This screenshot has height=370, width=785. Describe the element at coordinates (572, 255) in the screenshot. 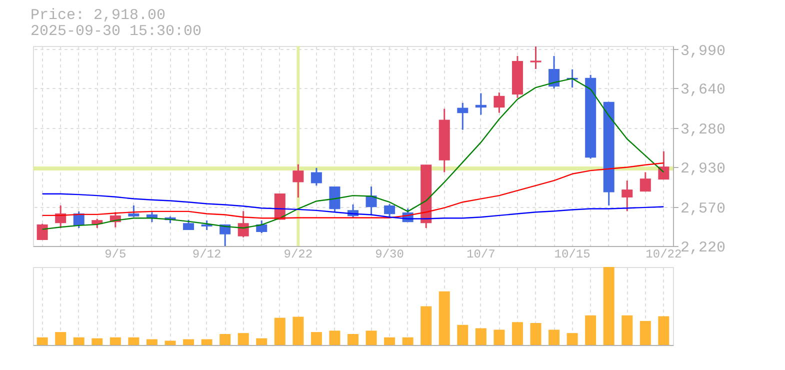

I see `x-tick-label: 10/15` at that location.